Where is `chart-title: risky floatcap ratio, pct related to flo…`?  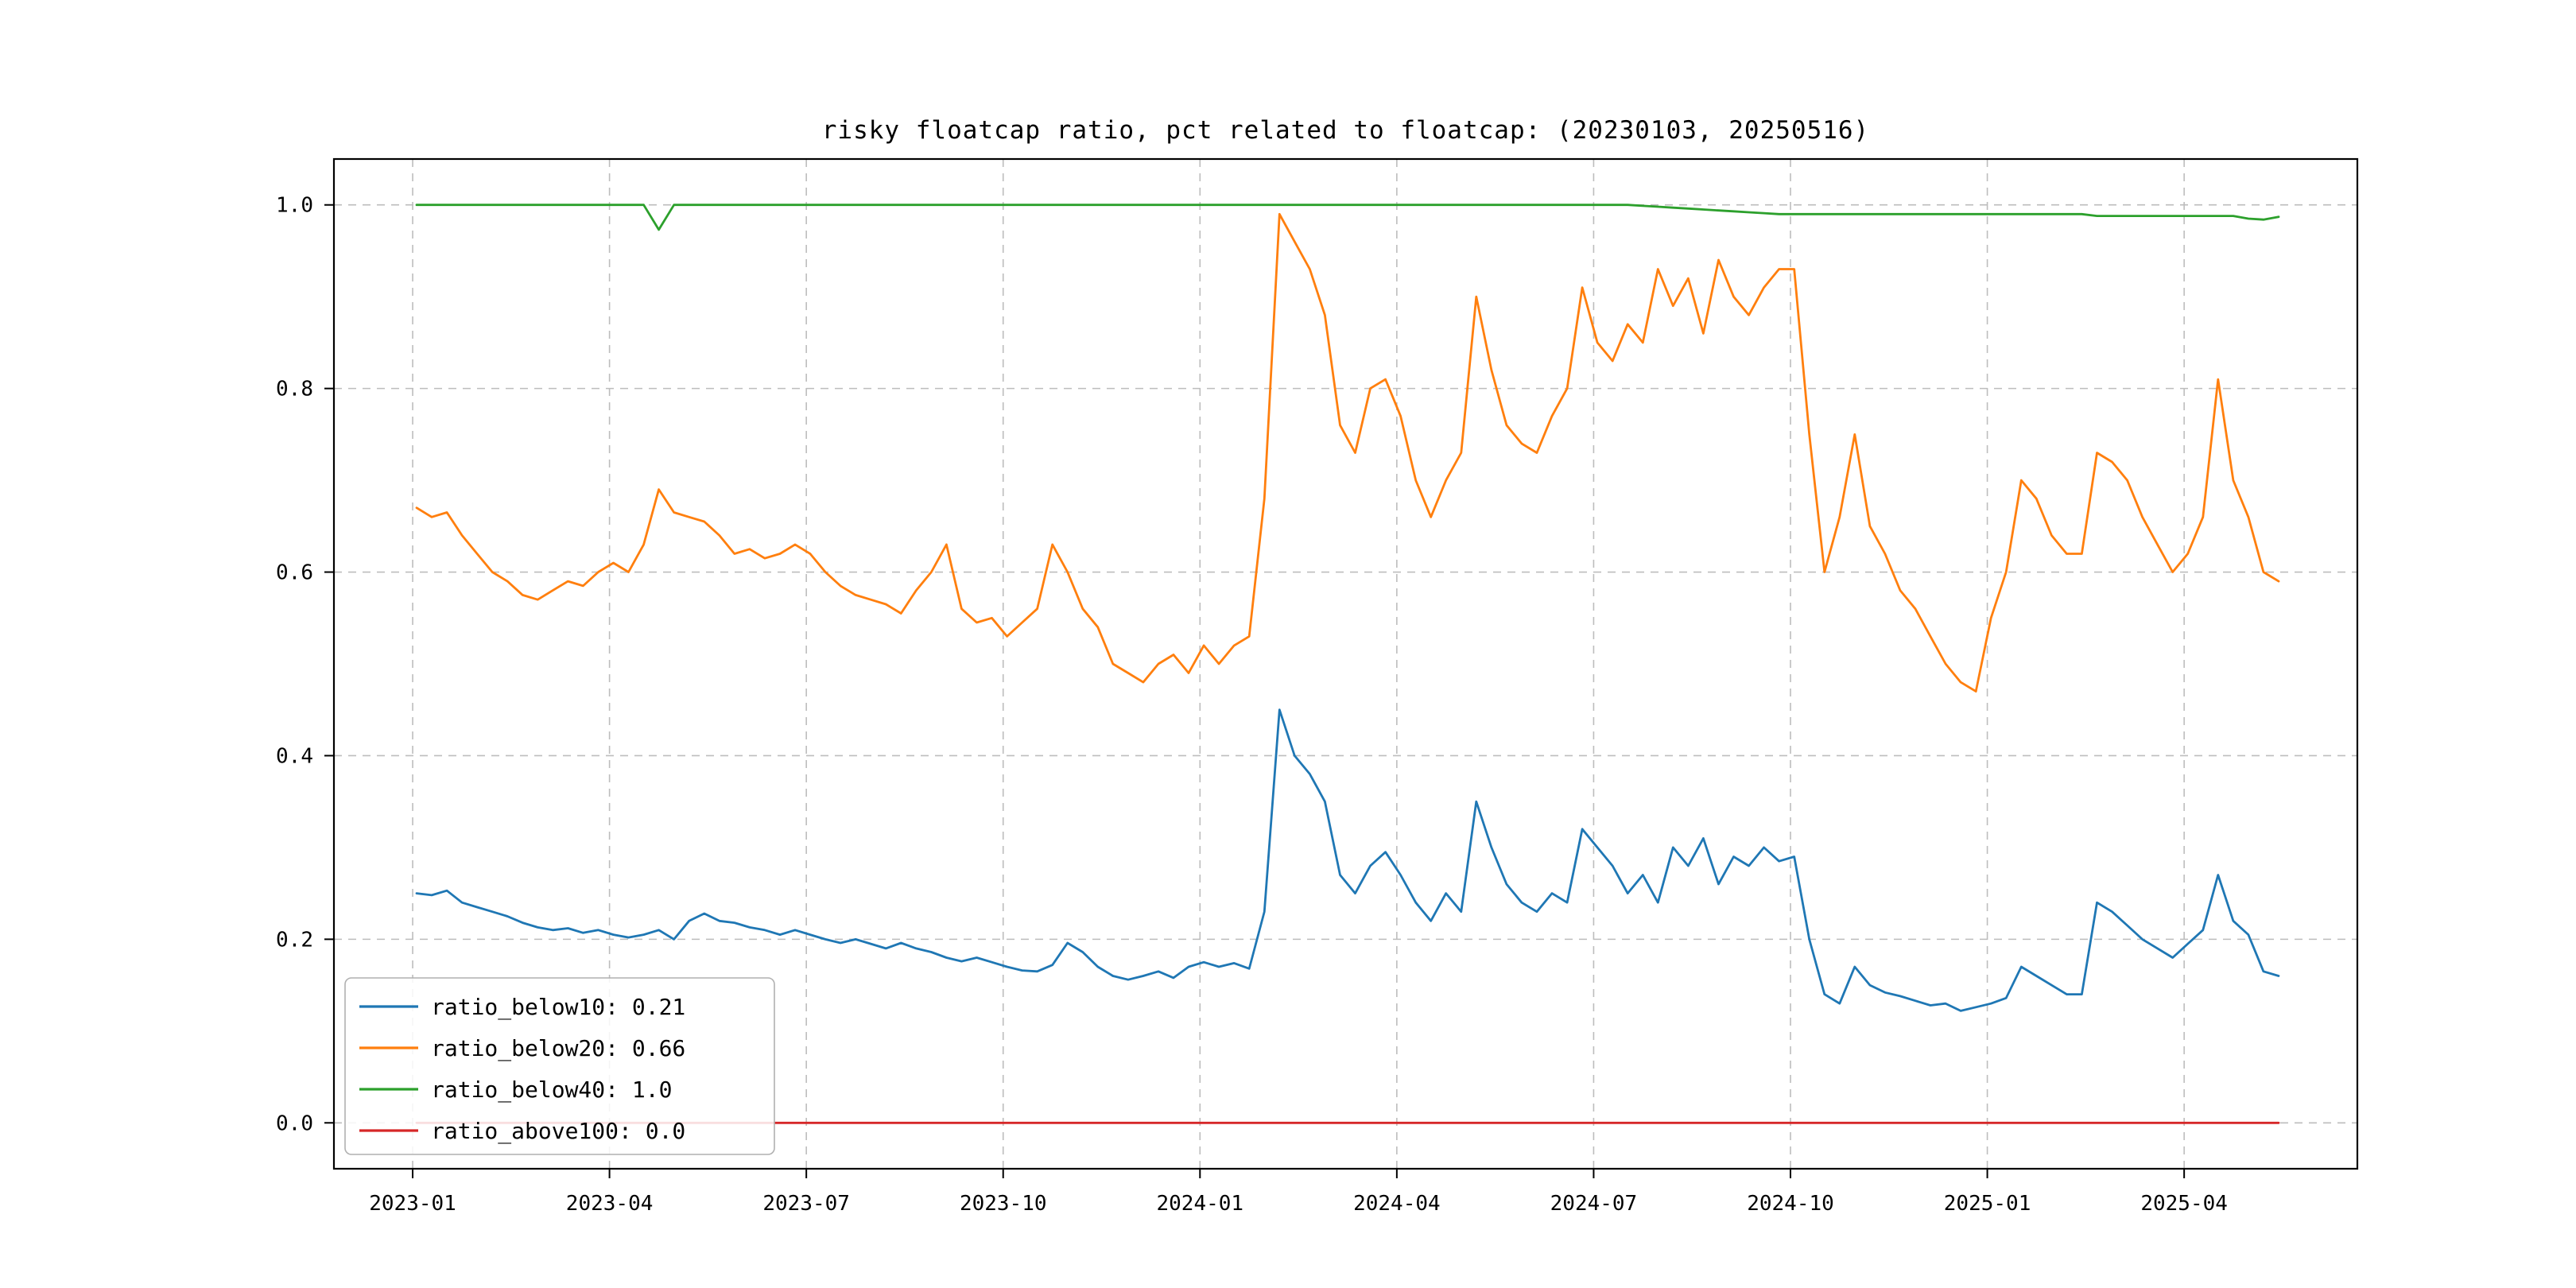
chart-title: risky floatcap ratio, pct related to flo… is located at coordinates (1345, 131).